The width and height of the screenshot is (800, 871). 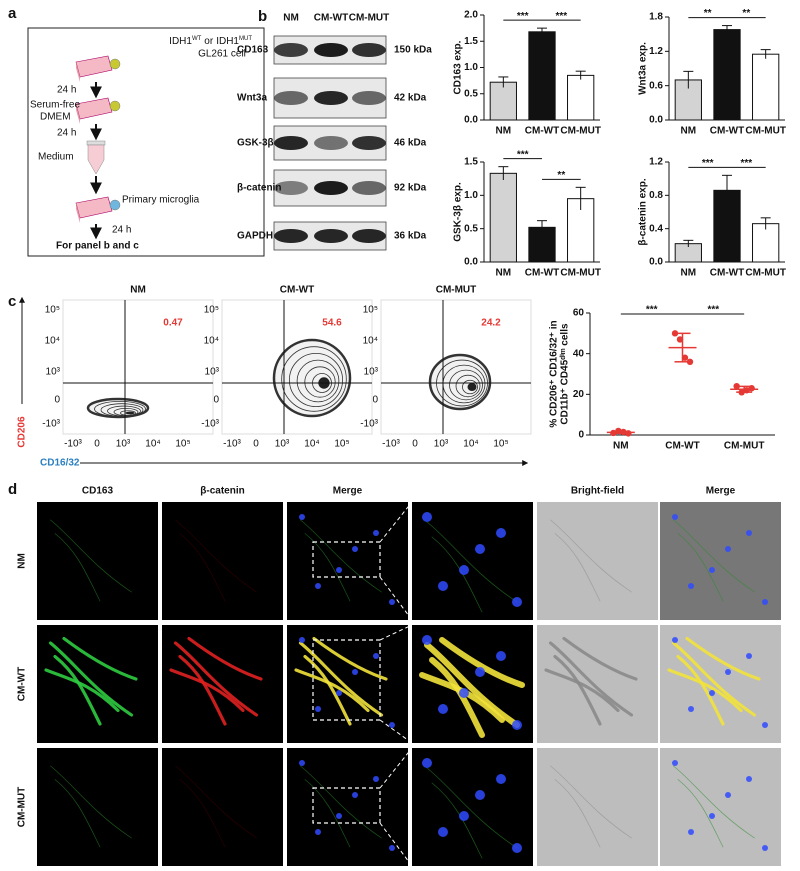 What do you see at coordinates (96, 157) in the screenshot?
I see `tube` at bounding box center [96, 157].